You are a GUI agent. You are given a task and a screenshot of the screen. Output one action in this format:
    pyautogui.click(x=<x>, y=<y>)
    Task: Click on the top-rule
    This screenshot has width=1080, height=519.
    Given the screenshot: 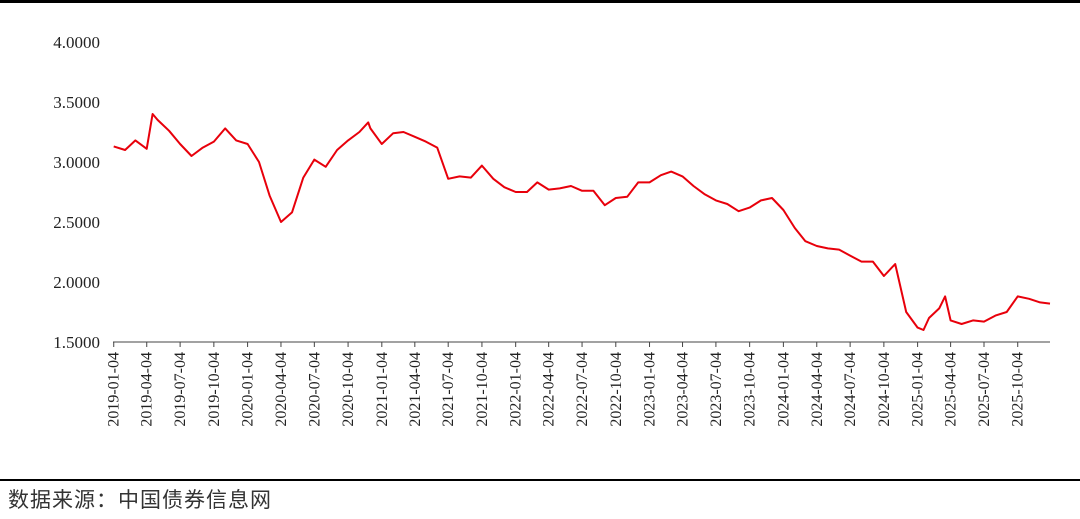 What is the action you would take?
    pyautogui.click(x=540, y=1)
    